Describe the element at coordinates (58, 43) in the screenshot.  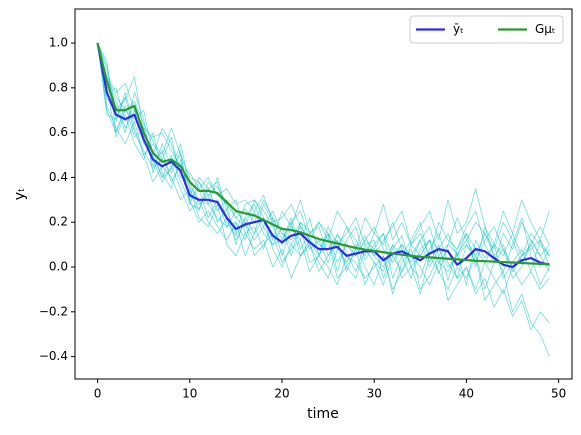
I see `y-tick-label: 1.0` at that location.